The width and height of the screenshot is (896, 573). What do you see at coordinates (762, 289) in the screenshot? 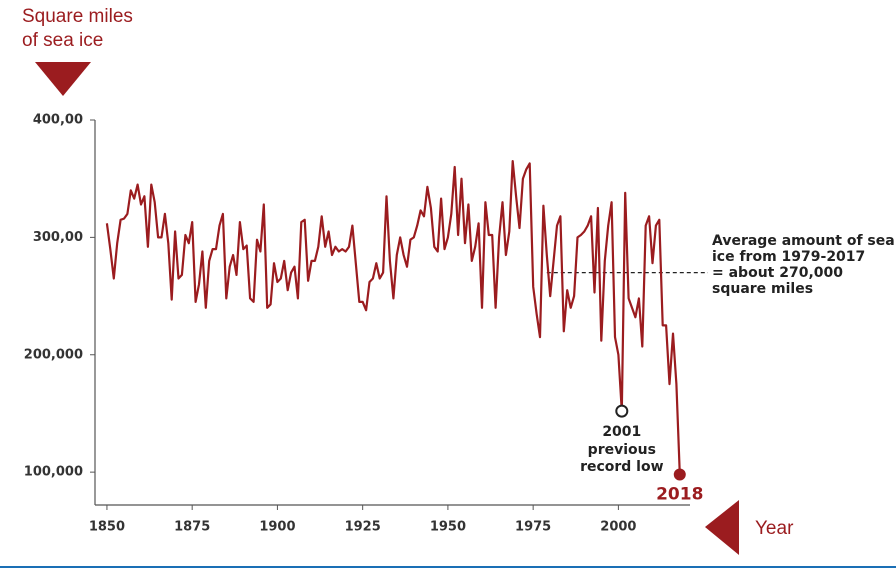
I see `annotation: square miles` at bounding box center [762, 289].